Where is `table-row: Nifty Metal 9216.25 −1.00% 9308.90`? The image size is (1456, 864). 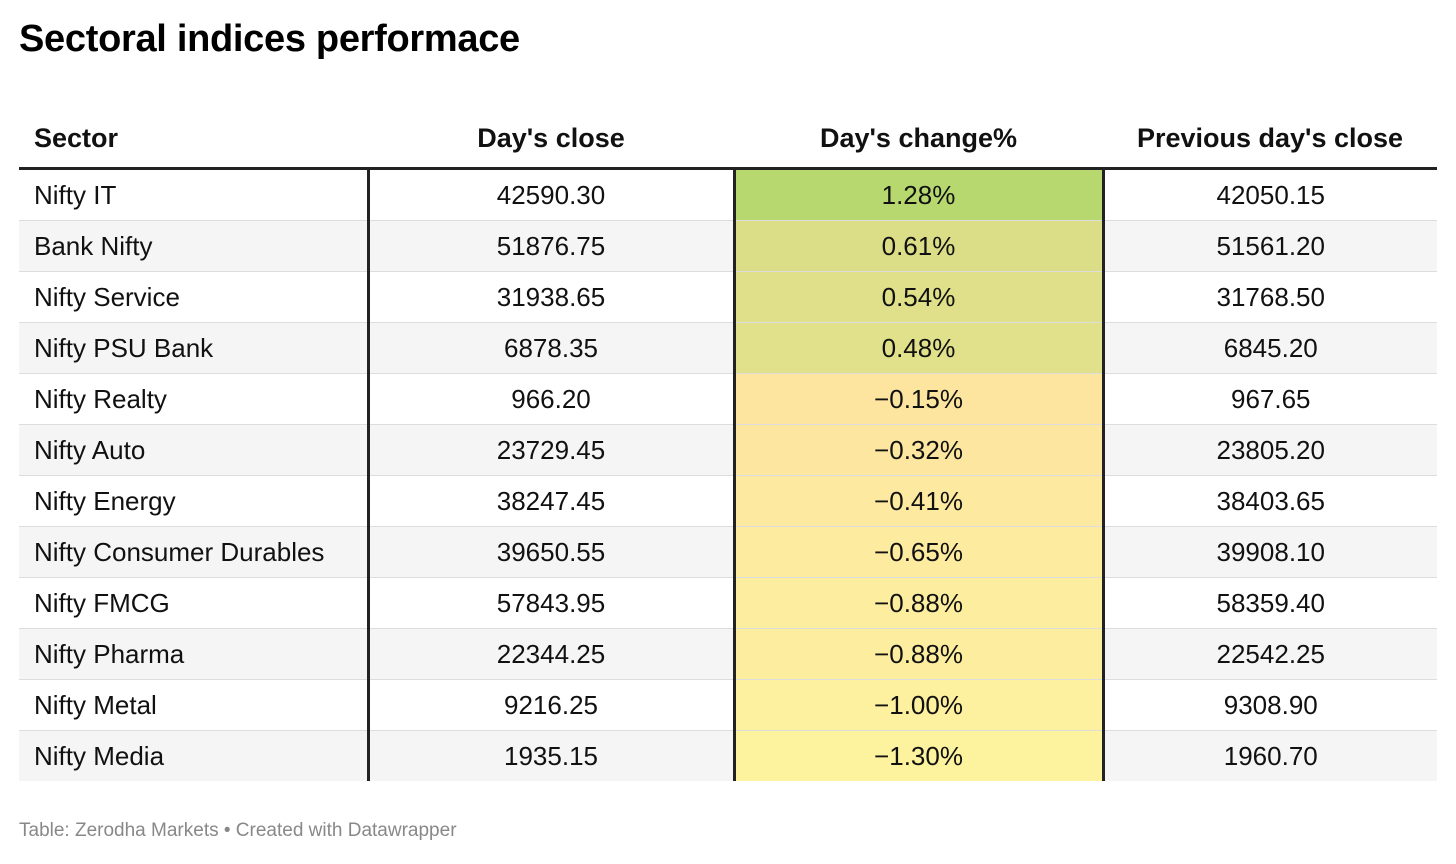
table-row: Nifty Metal 9216.25 −1.00% 9308.90 is located at coordinates (728, 705).